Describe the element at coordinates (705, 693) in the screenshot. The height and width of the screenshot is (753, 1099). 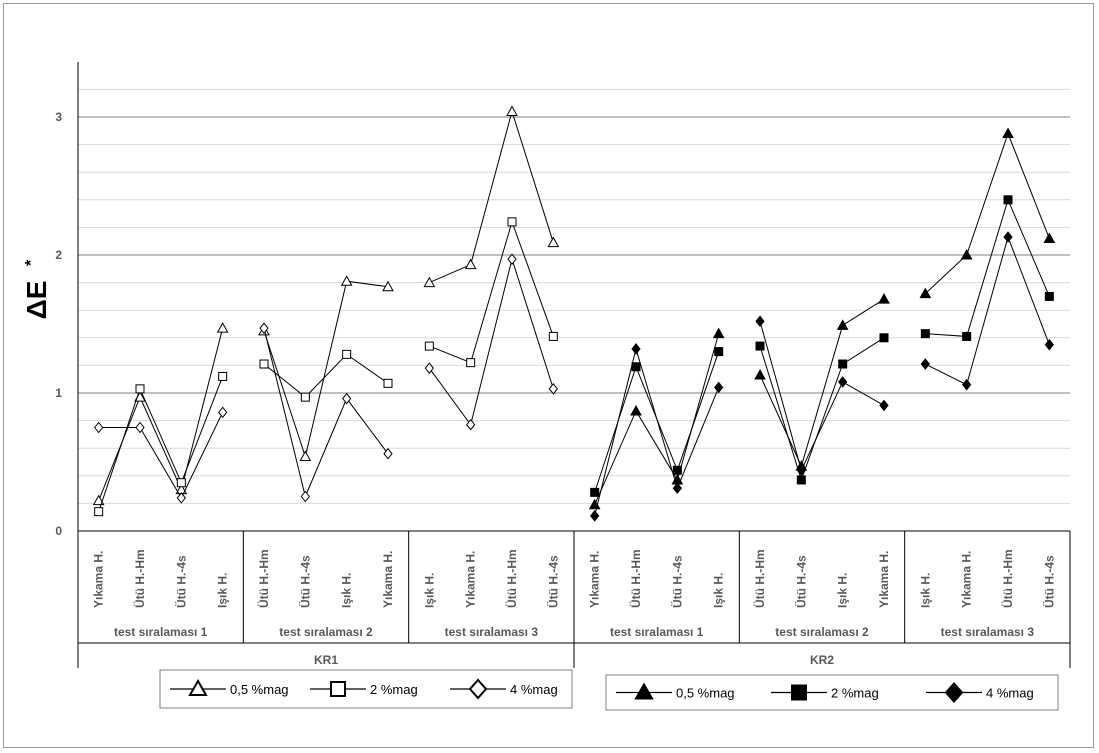
I see `legend-label: 0,5 %mag` at that location.